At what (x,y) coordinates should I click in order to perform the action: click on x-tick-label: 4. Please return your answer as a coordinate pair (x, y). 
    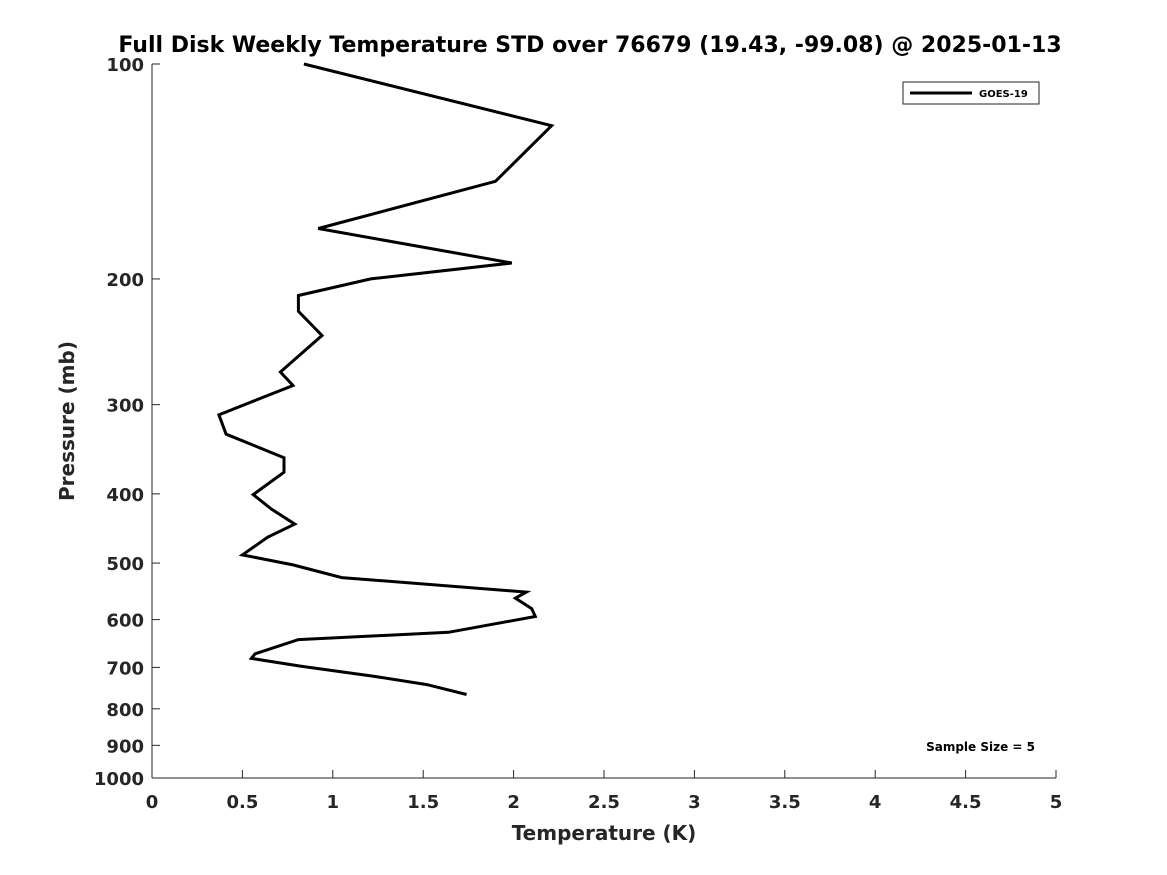
    Looking at the image, I should click on (875, 802).